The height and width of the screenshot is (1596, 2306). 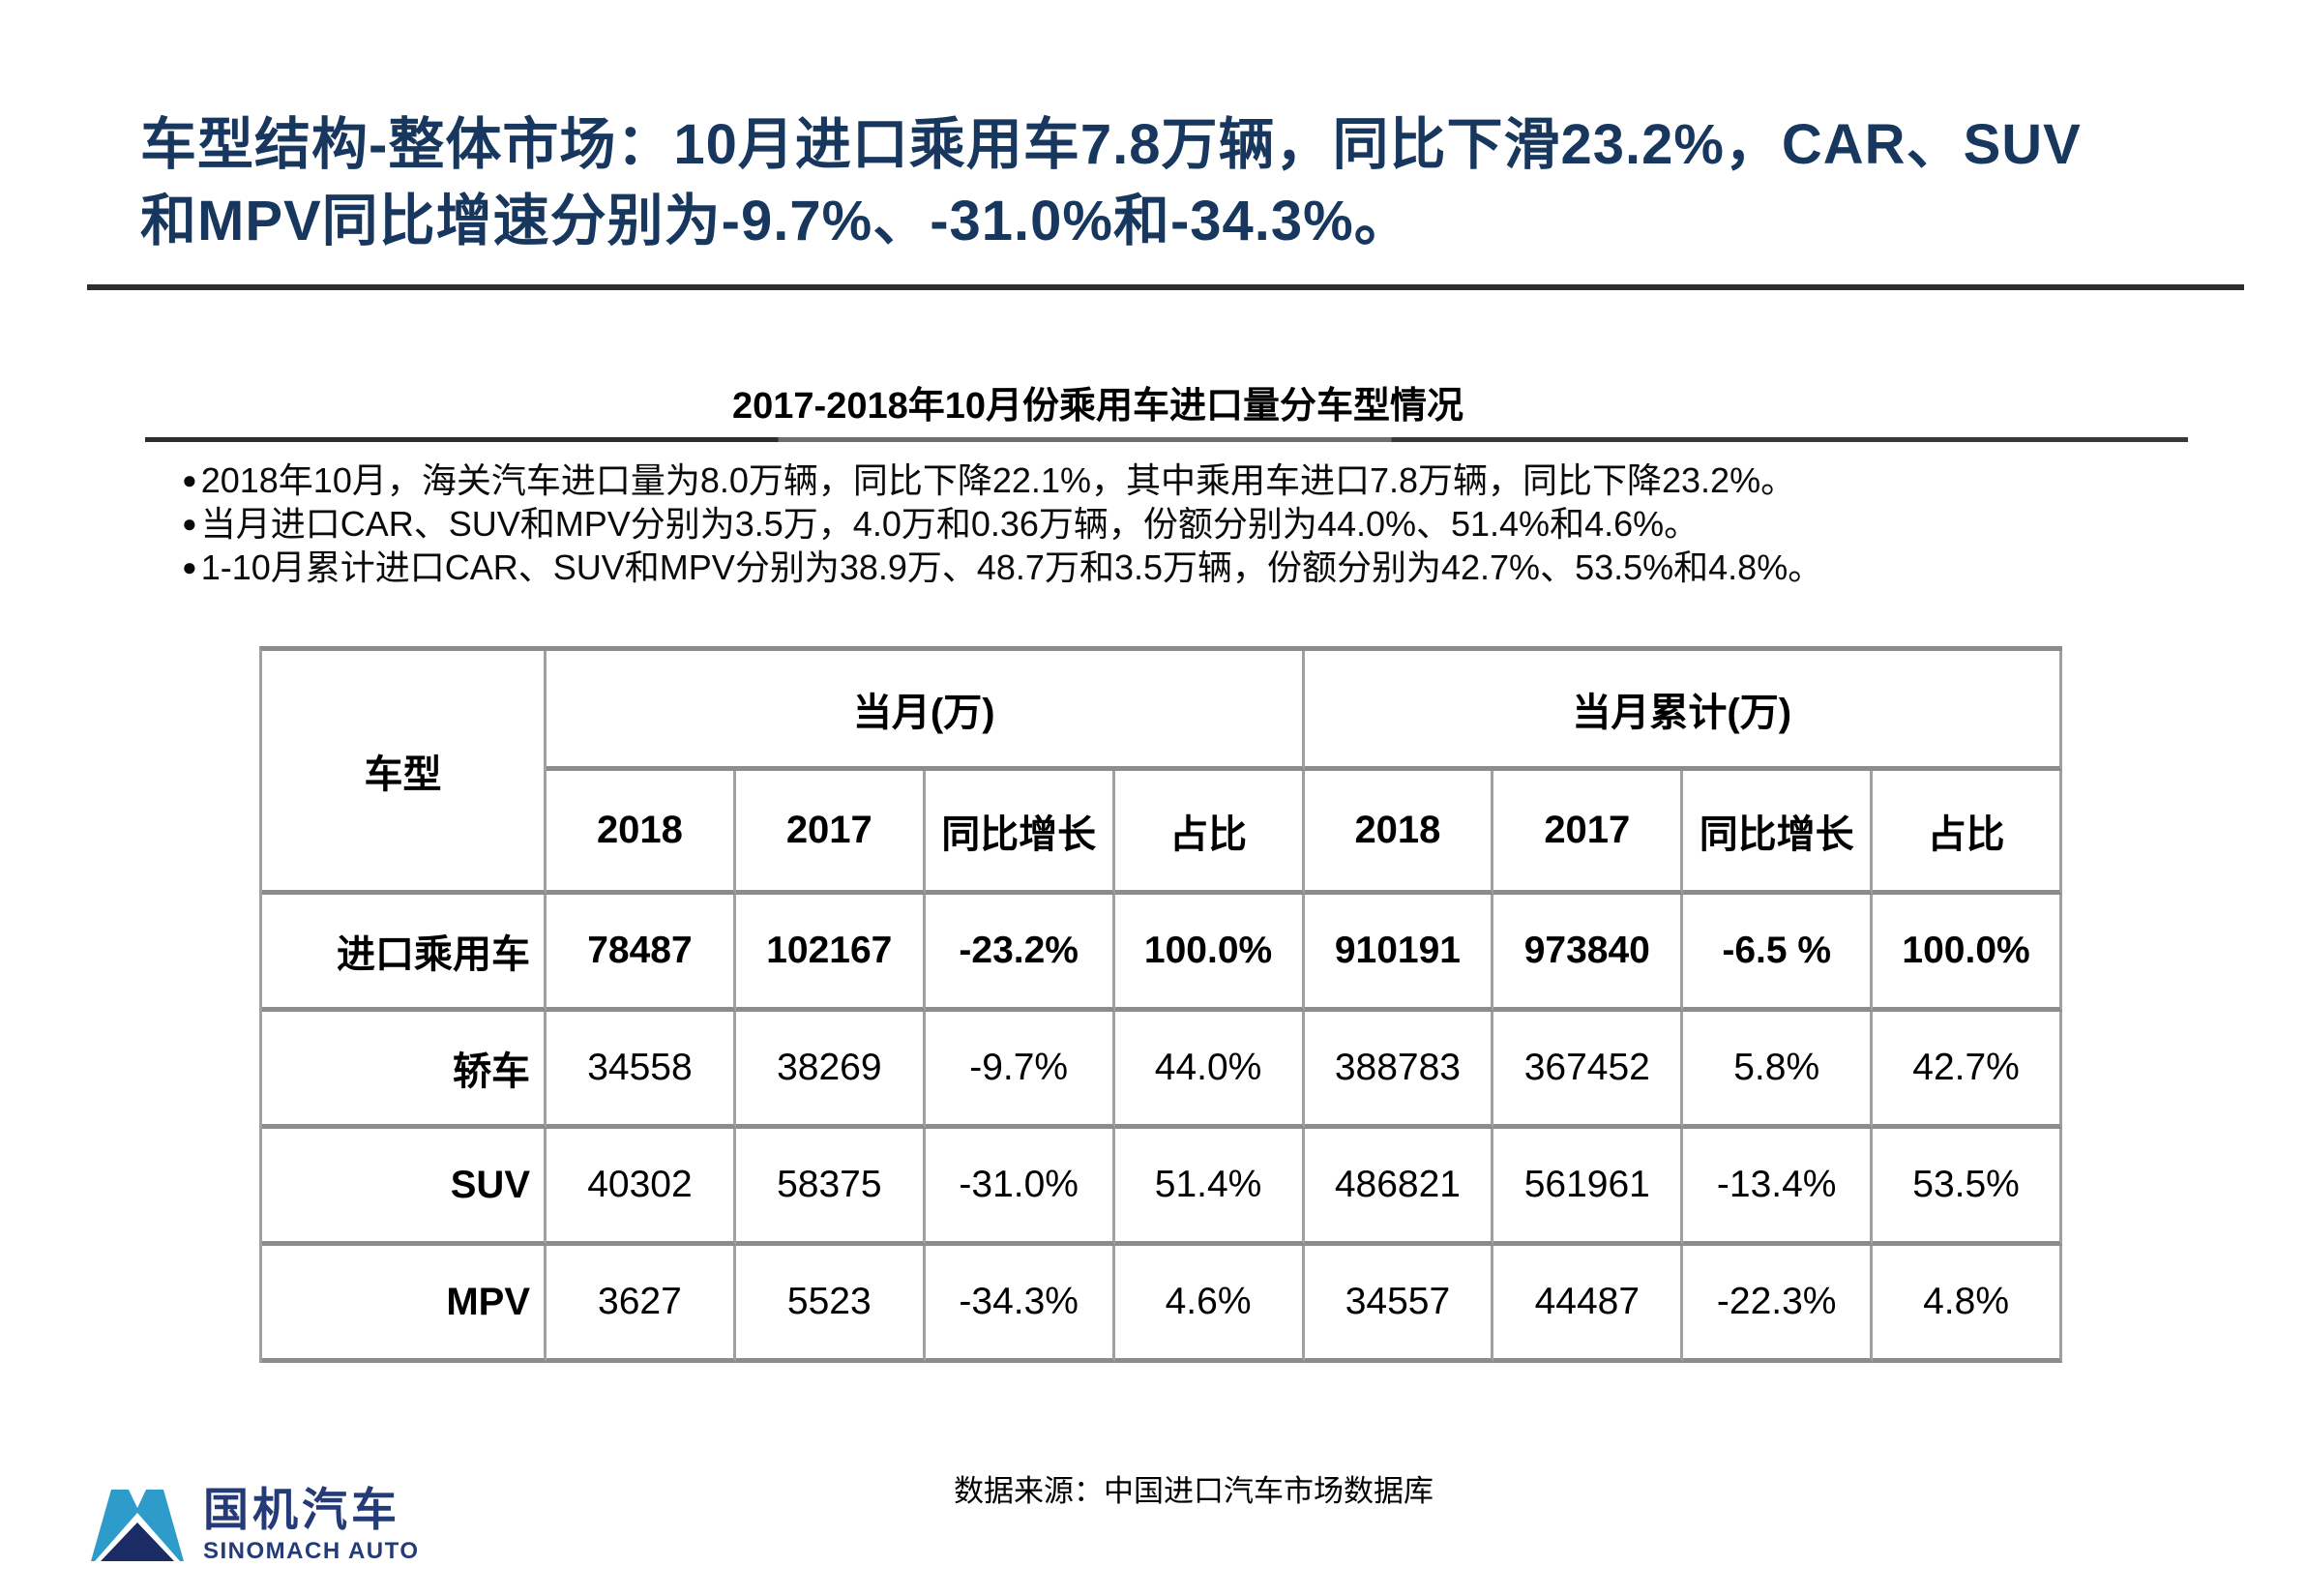 What do you see at coordinates (1778, 1070) in the screenshot?
I see `table-cell: 5.8%` at bounding box center [1778, 1070].